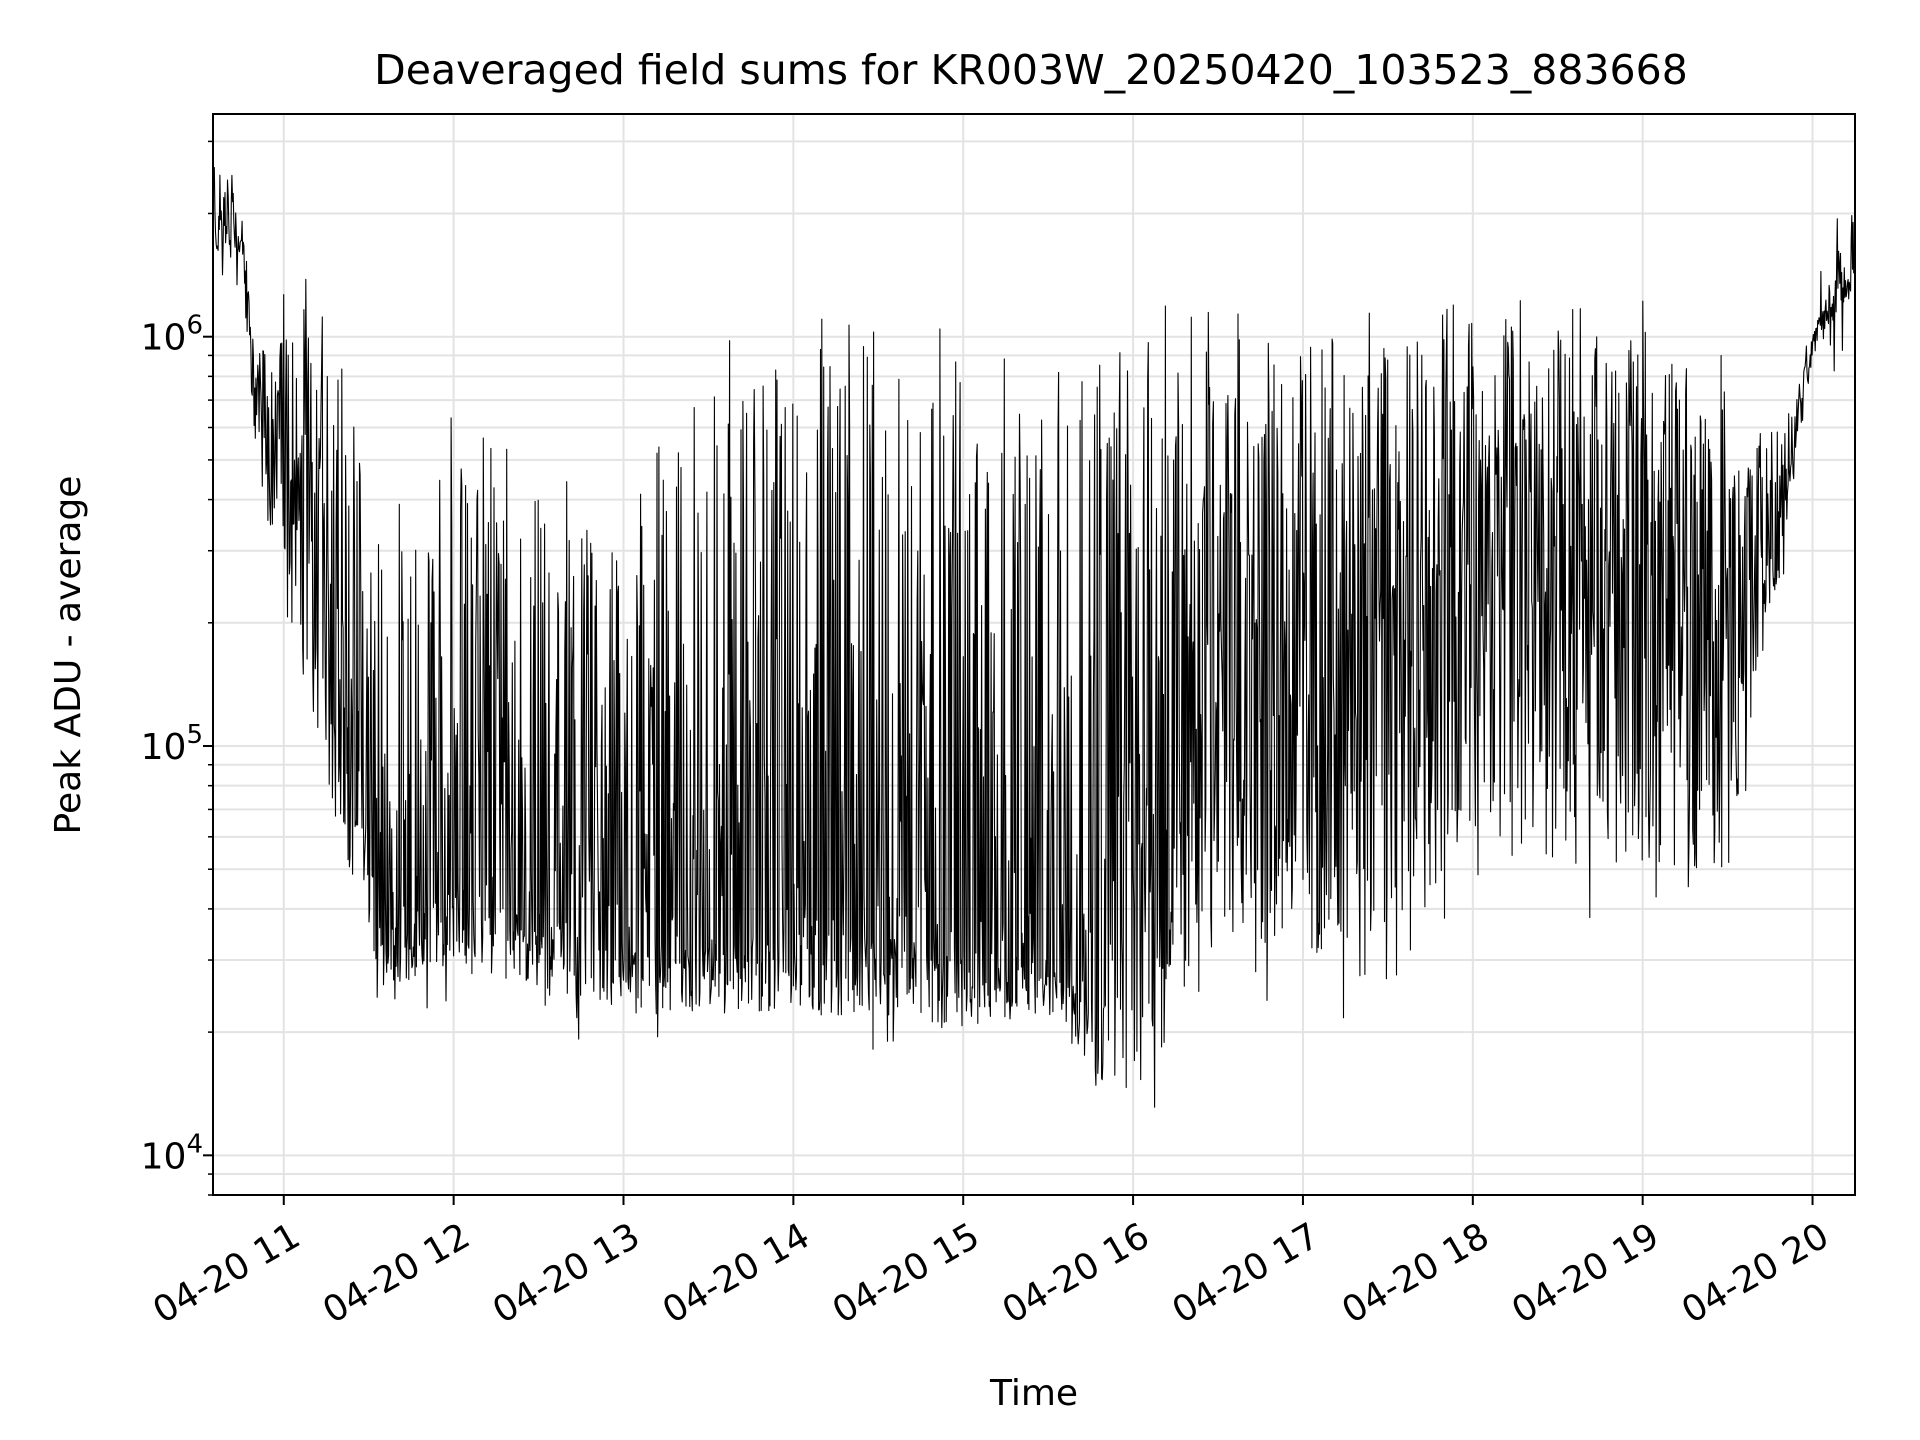 The image size is (1920, 1440). I want to click on y-tick-label: 10⁴, so click(172, 1153).